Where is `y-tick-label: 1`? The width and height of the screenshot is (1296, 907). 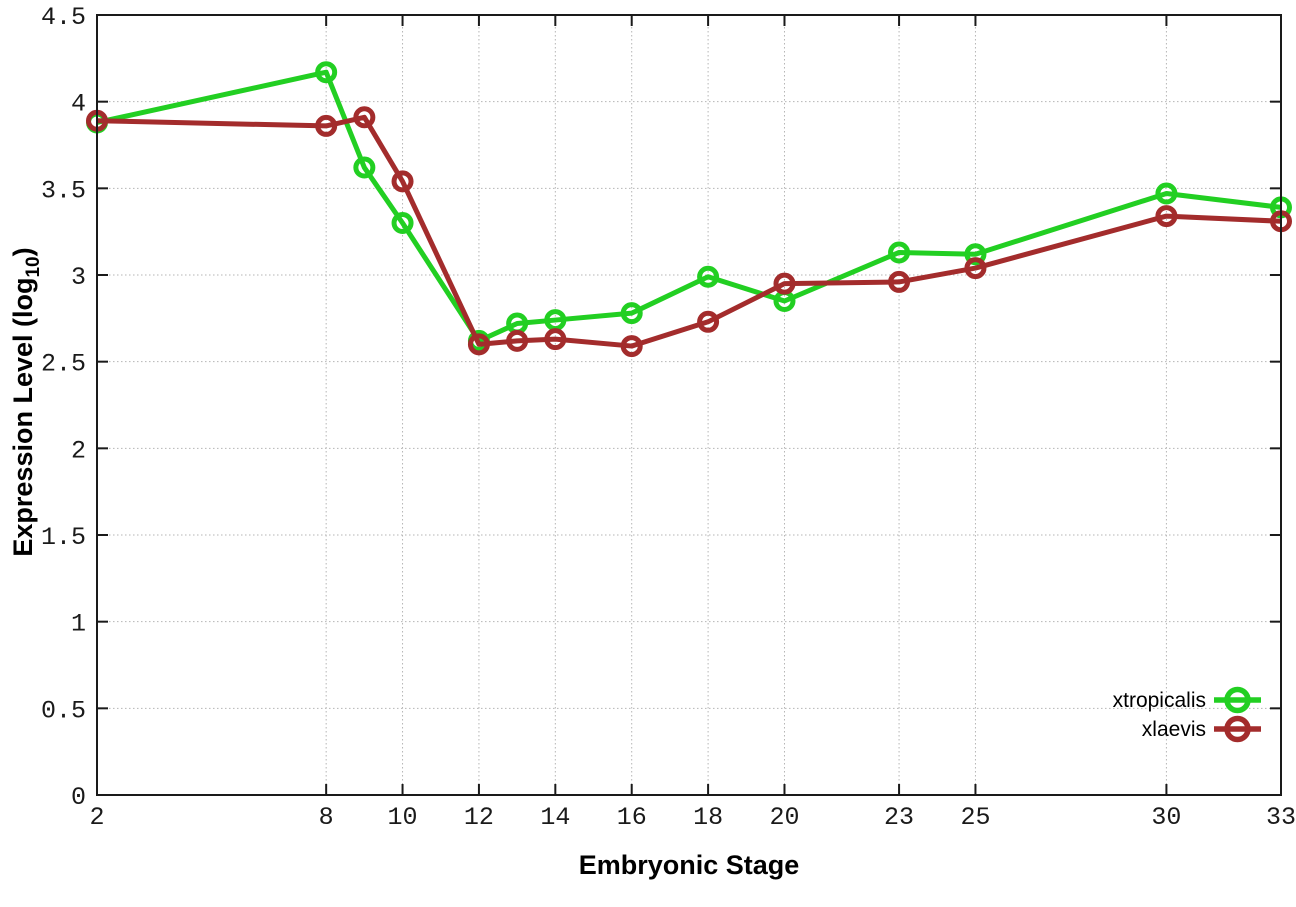
y-tick-label: 1 is located at coordinates (78, 624).